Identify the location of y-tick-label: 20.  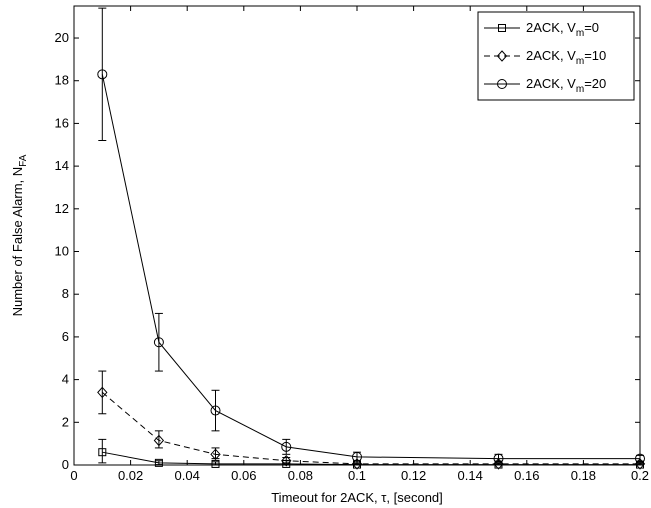
(62, 37).